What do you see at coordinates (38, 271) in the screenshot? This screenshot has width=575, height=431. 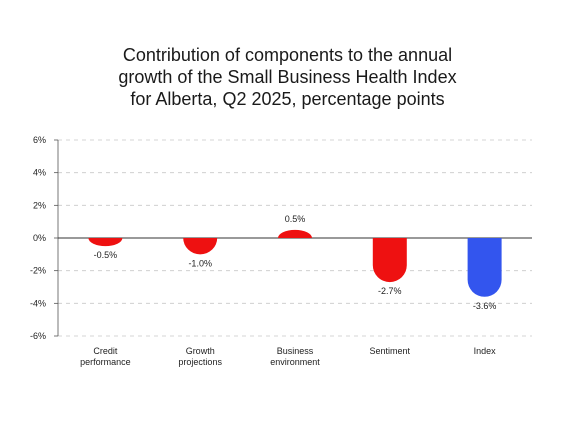 I see `y-tick-label: -2%` at bounding box center [38, 271].